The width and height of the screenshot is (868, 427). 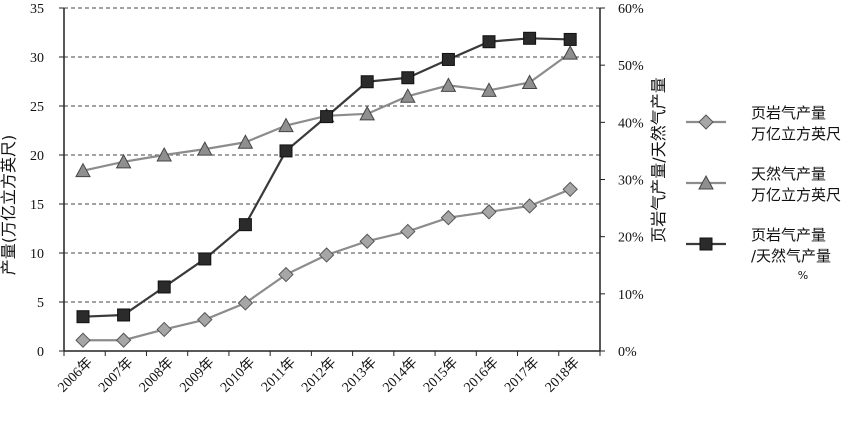 What do you see at coordinates (481, 375) in the screenshot?
I see `x-tick-label: 2016年` at bounding box center [481, 375].